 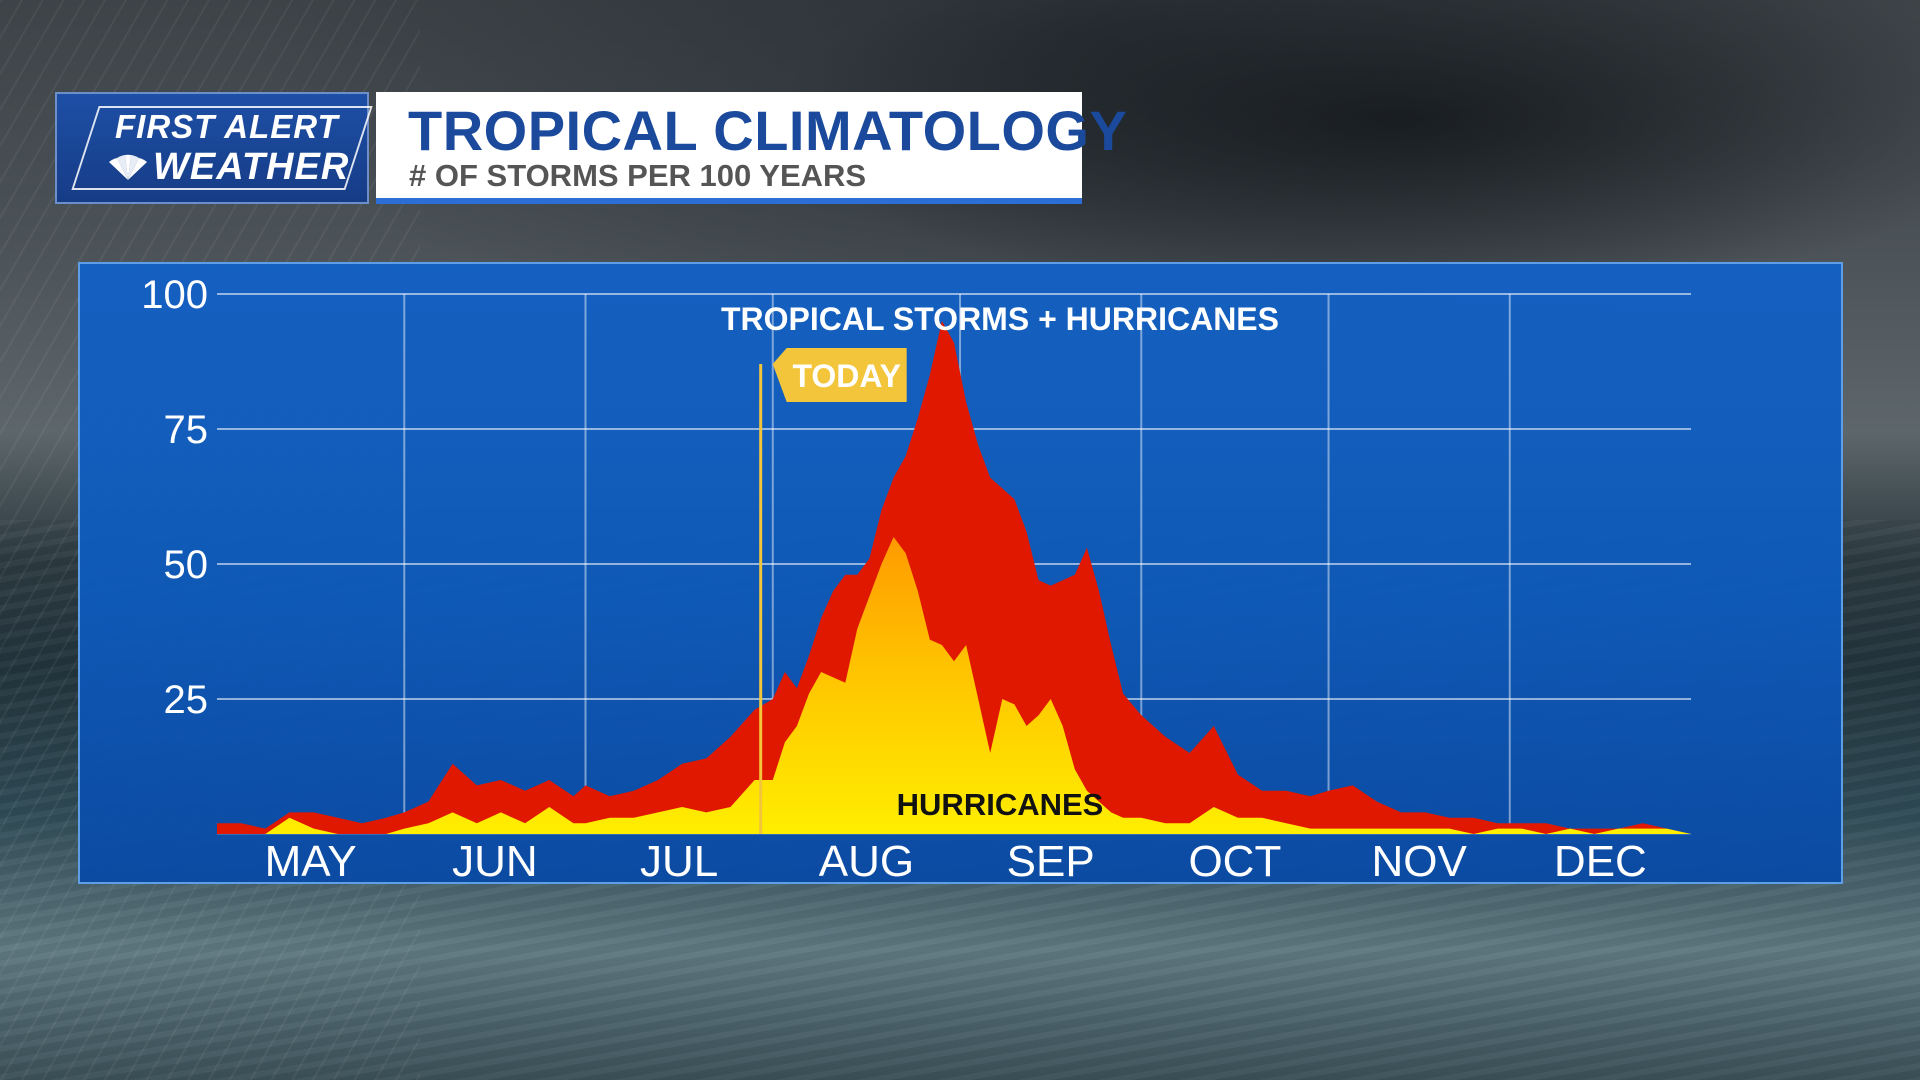 I want to click on y-tick-label: 75, so click(x=186, y=430).